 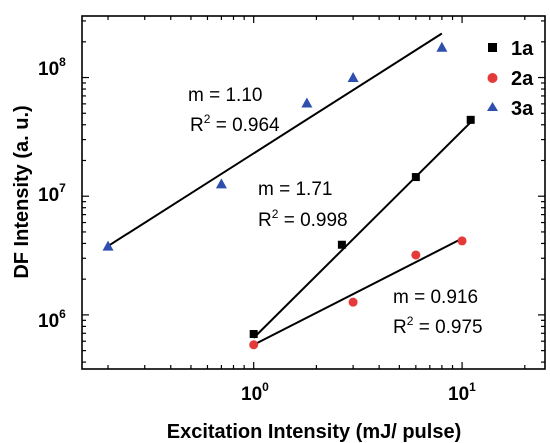 What do you see at coordinates (522, 49) in the screenshot?
I see `legend-label-1a: 1a` at bounding box center [522, 49].